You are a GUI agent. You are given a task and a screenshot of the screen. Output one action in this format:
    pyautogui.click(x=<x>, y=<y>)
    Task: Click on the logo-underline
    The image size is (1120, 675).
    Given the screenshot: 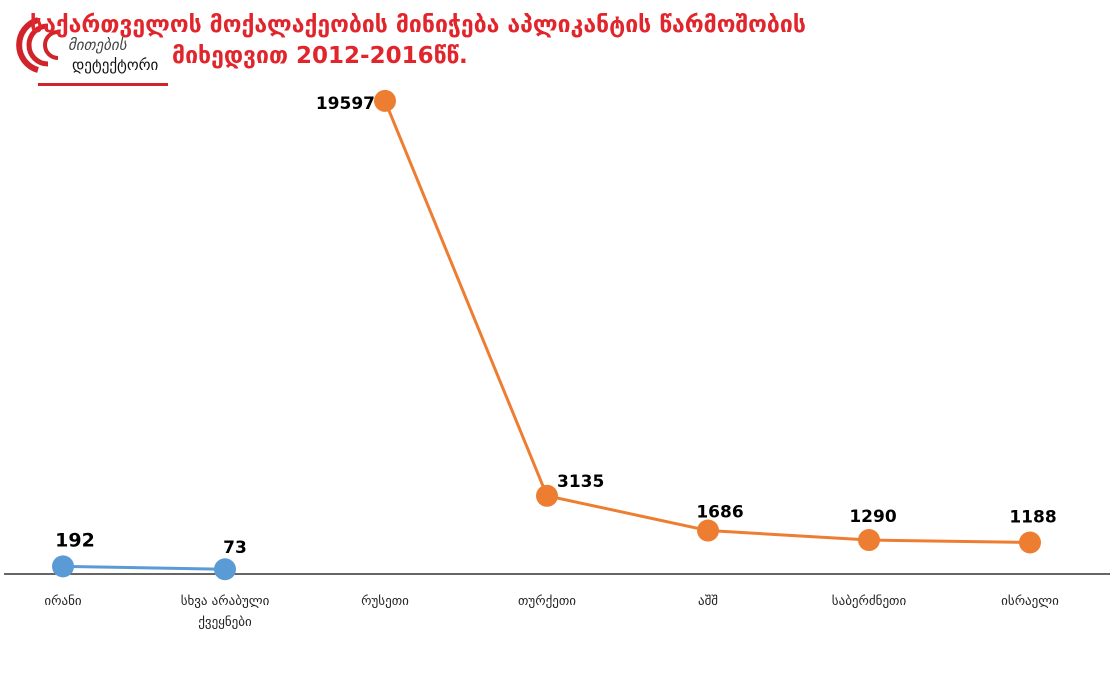 What is the action you would take?
    pyautogui.click(x=103, y=84)
    